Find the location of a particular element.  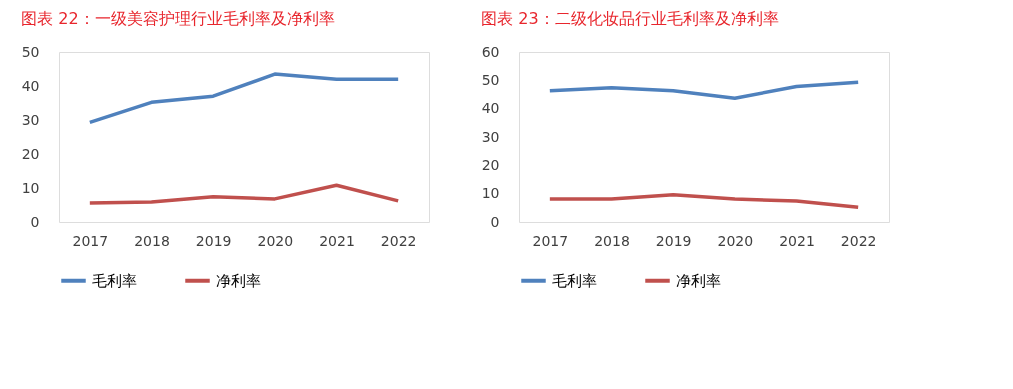

chart-title: 图表 22：一级美容护理行业毛利率及净利率 is located at coordinates (178, 18).